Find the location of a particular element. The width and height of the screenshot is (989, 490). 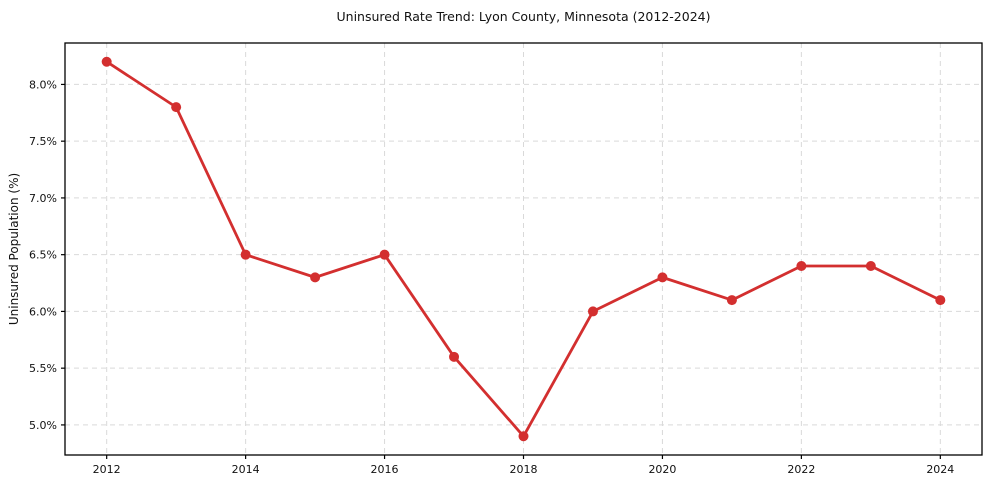

x-tick-label: 2018 is located at coordinates (524, 469).